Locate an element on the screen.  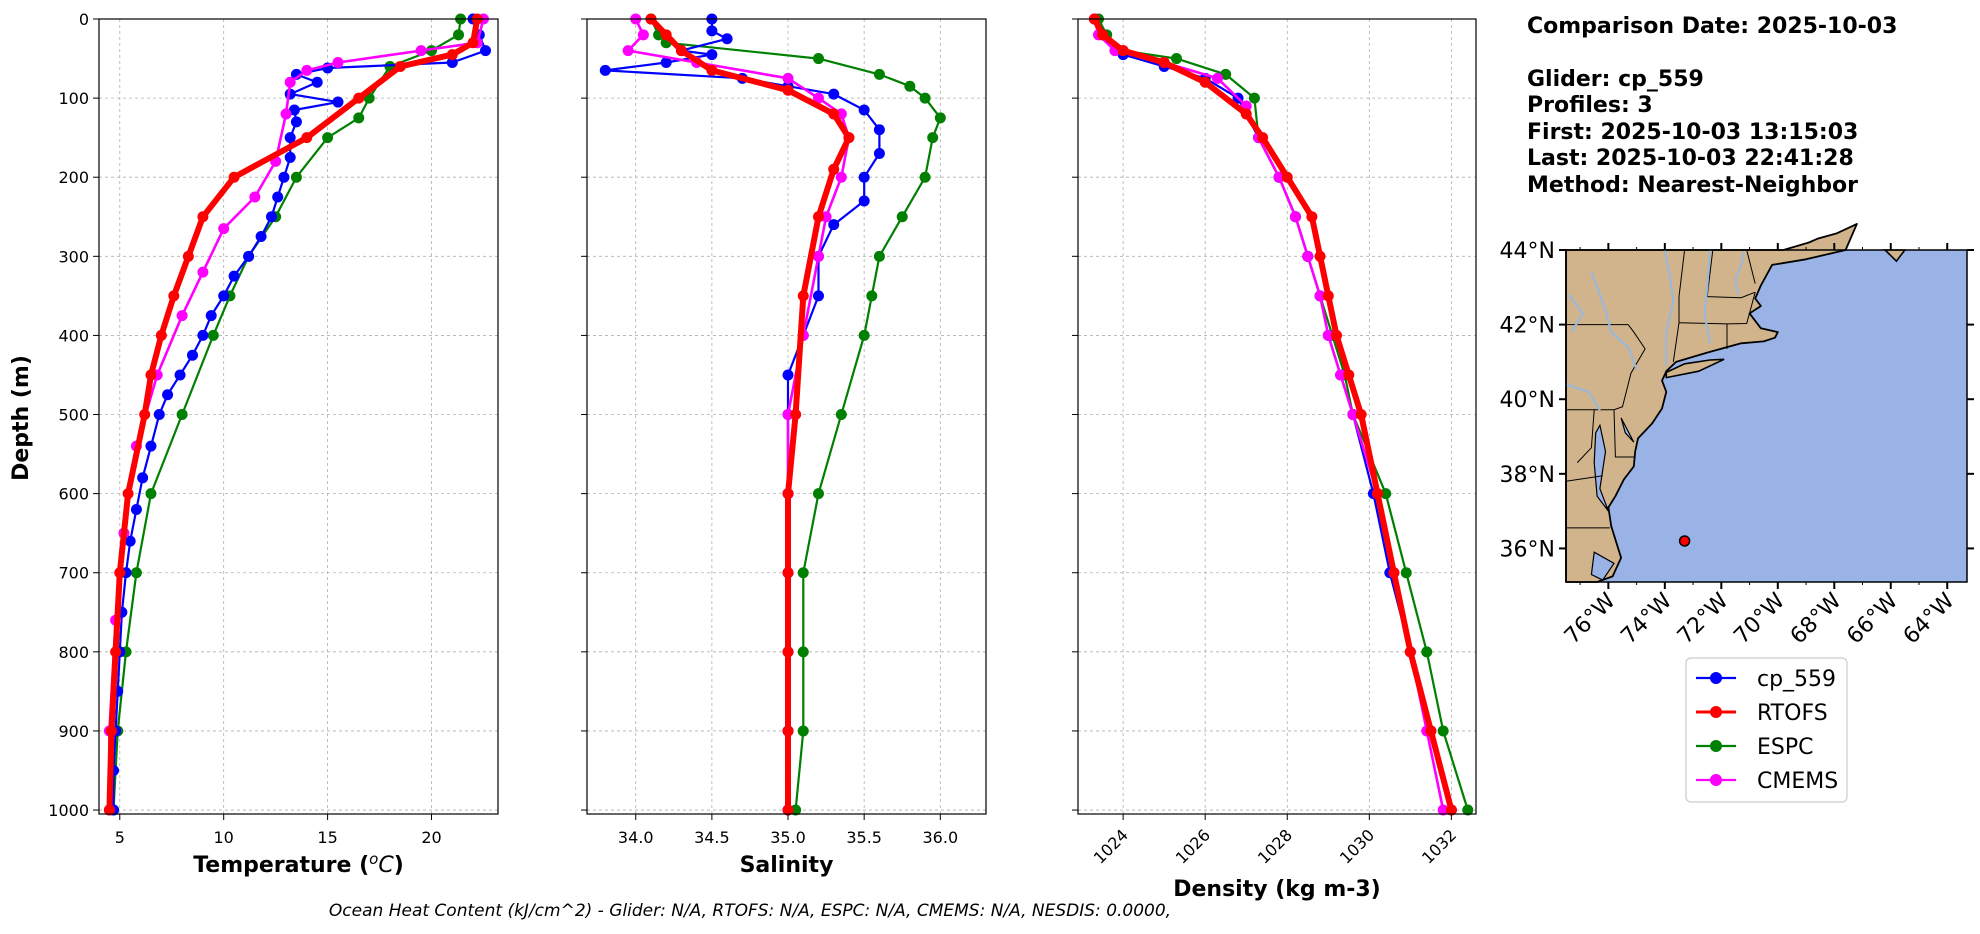
series-line is located at coordinates (796, 414).